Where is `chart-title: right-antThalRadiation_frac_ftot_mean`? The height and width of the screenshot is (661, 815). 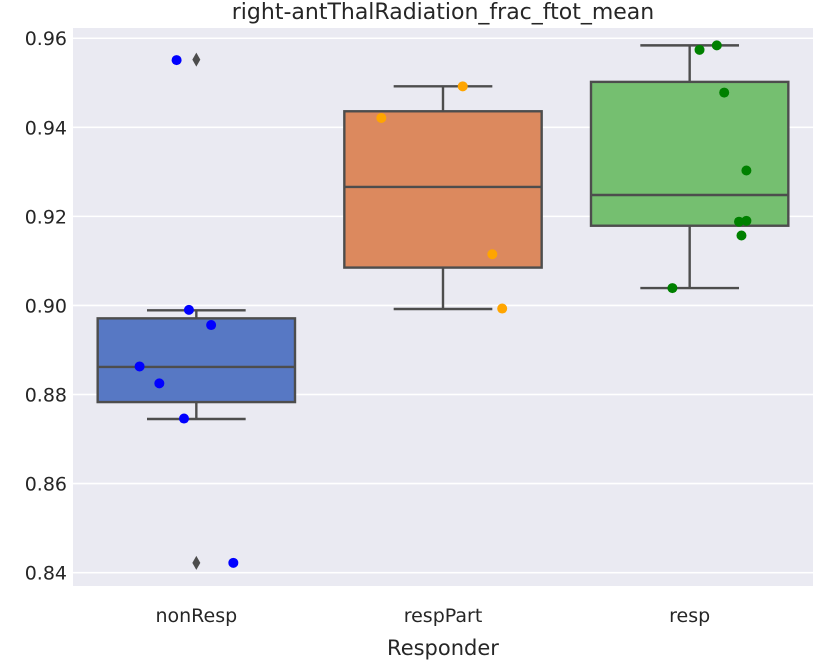 chart-title: right-antThalRadiation_frac_ftot_mean is located at coordinates (443, 12).